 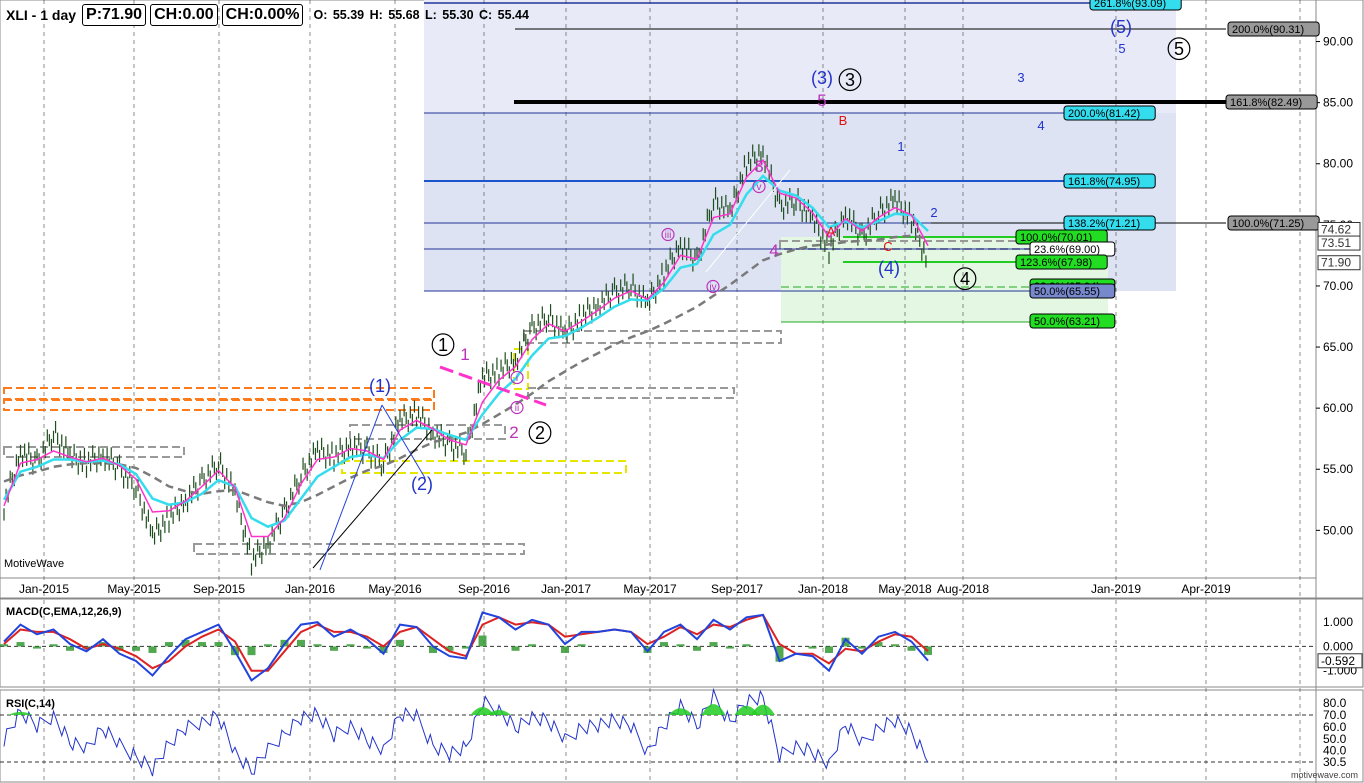 What do you see at coordinates (1268, 30) in the screenshot?
I see `fib-label: 200.0%(90.31)` at bounding box center [1268, 30].